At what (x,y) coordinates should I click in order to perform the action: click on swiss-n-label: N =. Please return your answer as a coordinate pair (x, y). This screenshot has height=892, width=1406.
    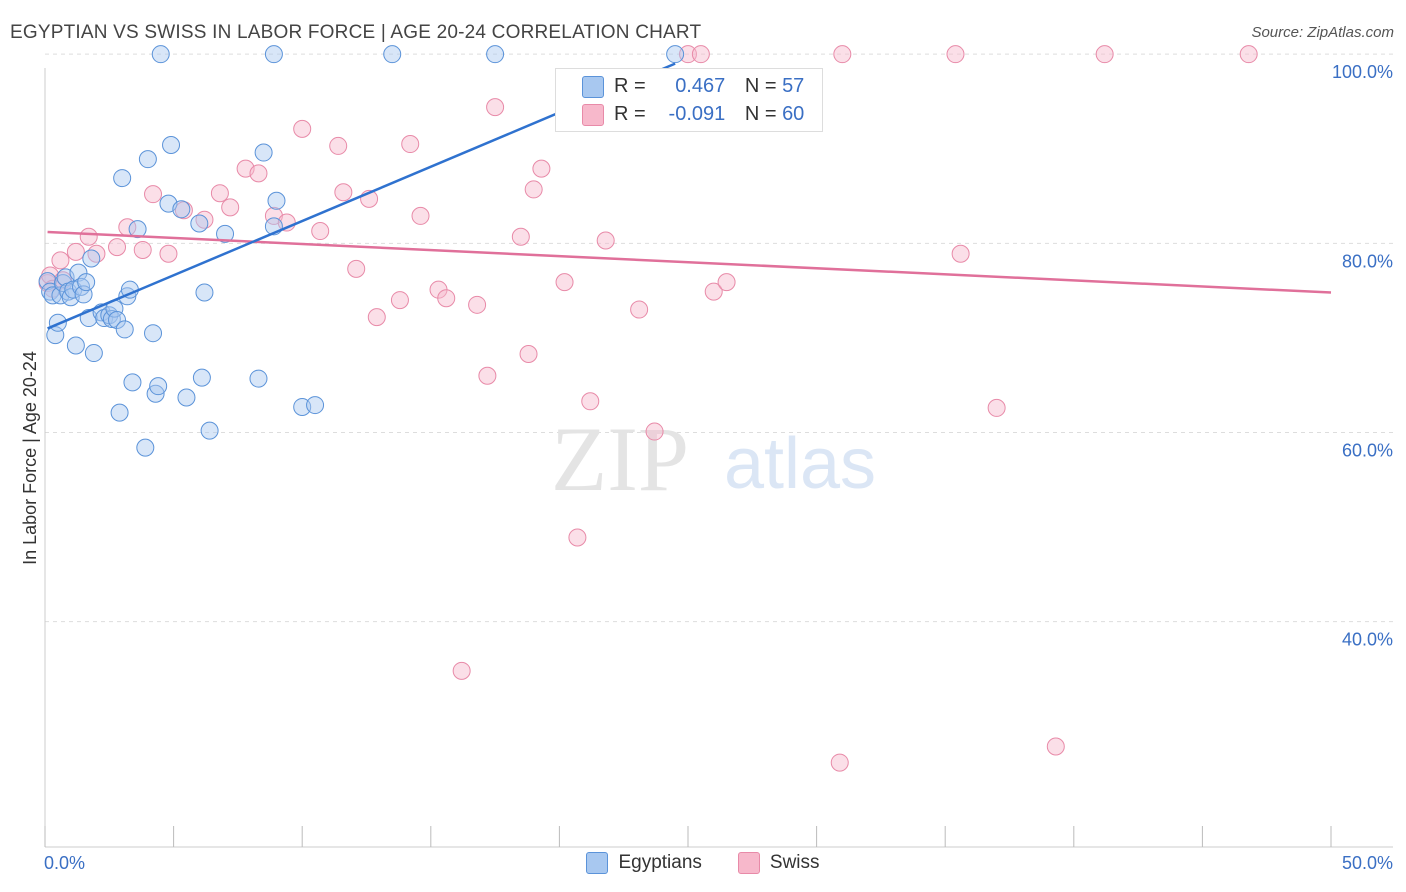
    Looking at the image, I should click on (760, 114).